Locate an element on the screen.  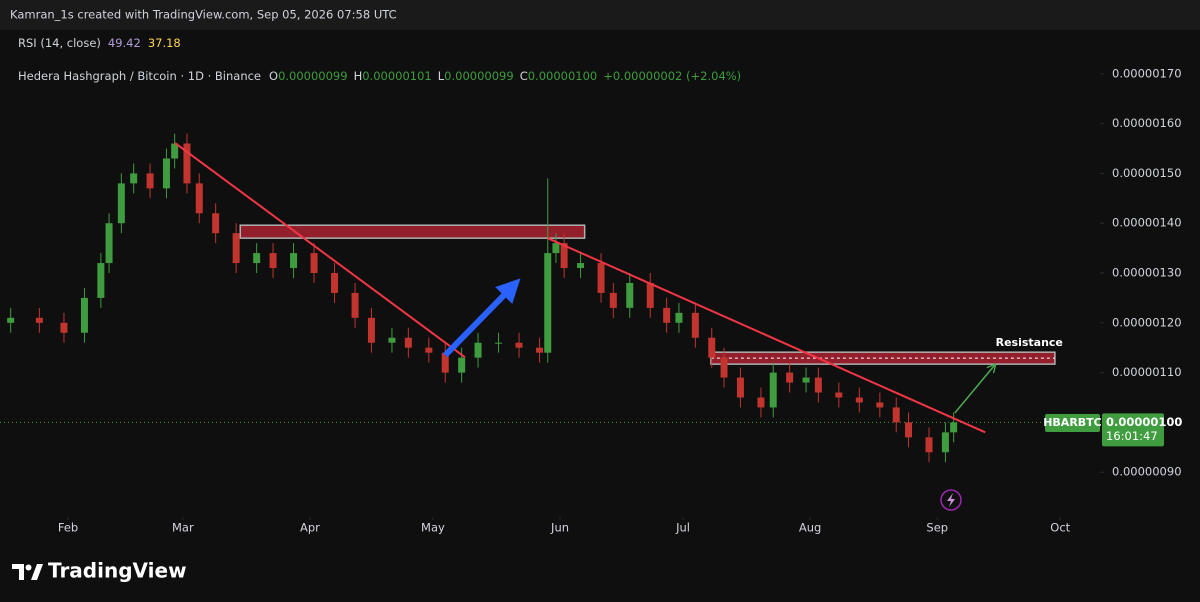
symbol-tag-bg is located at coordinates (1072, 423).